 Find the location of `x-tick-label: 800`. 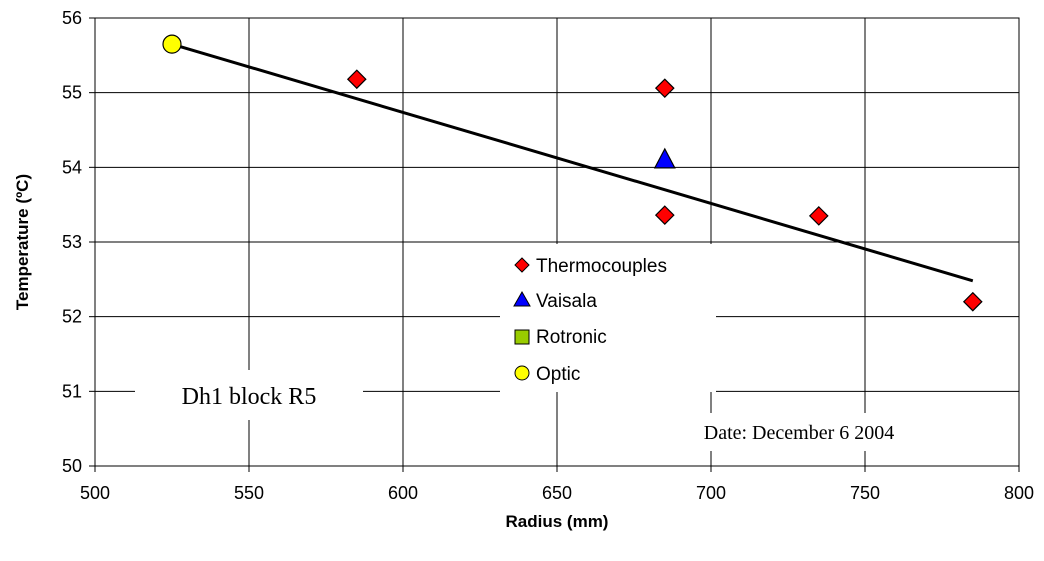

x-tick-label: 800 is located at coordinates (1019, 493).